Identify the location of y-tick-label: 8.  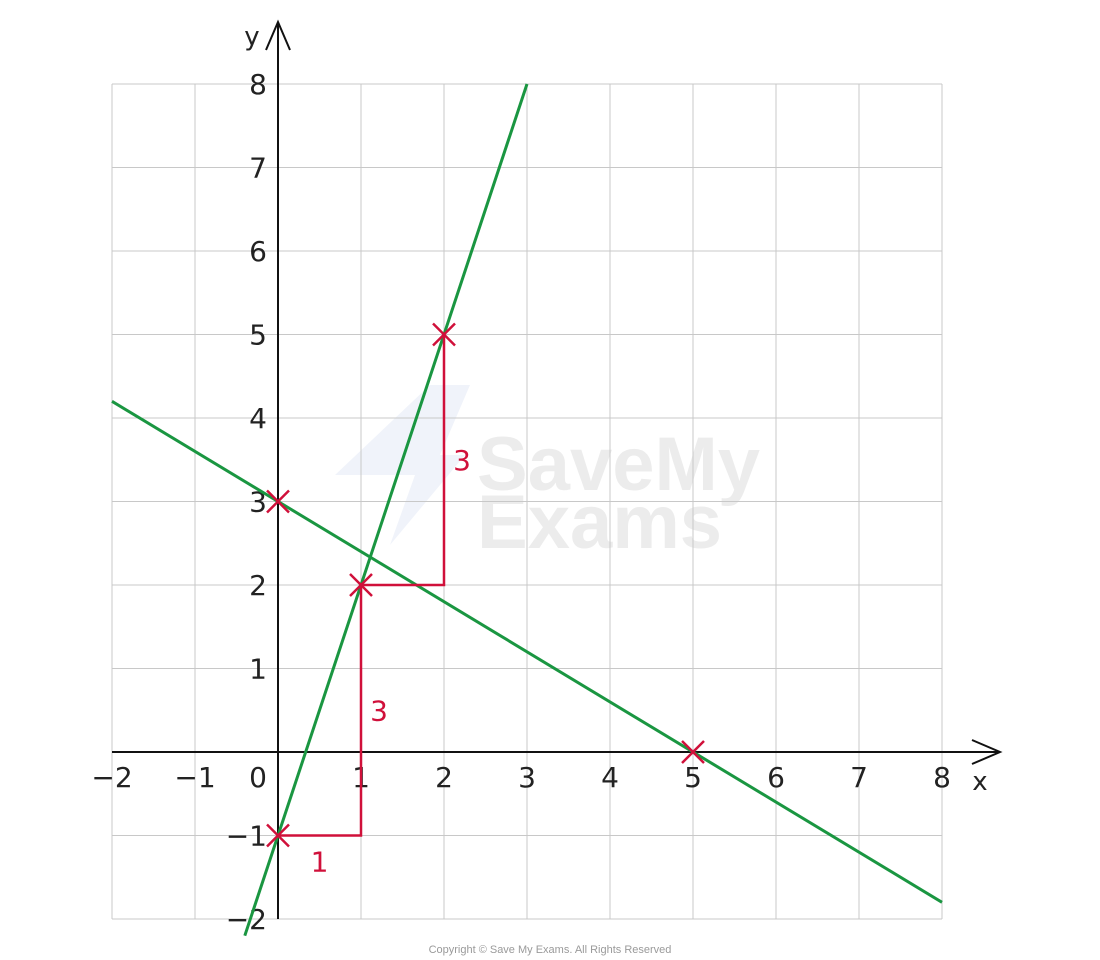
(258, 84).